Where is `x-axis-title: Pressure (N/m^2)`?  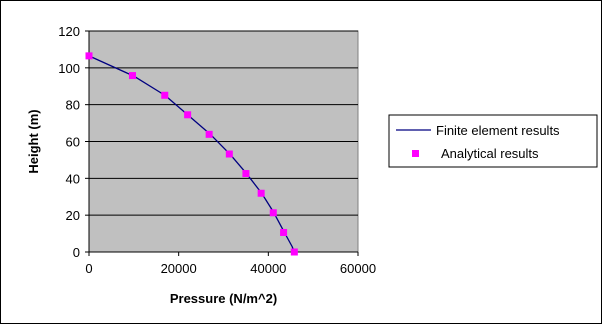 x-axis-title: Pressure (N/m^2) is located at coordinates (223, 298).